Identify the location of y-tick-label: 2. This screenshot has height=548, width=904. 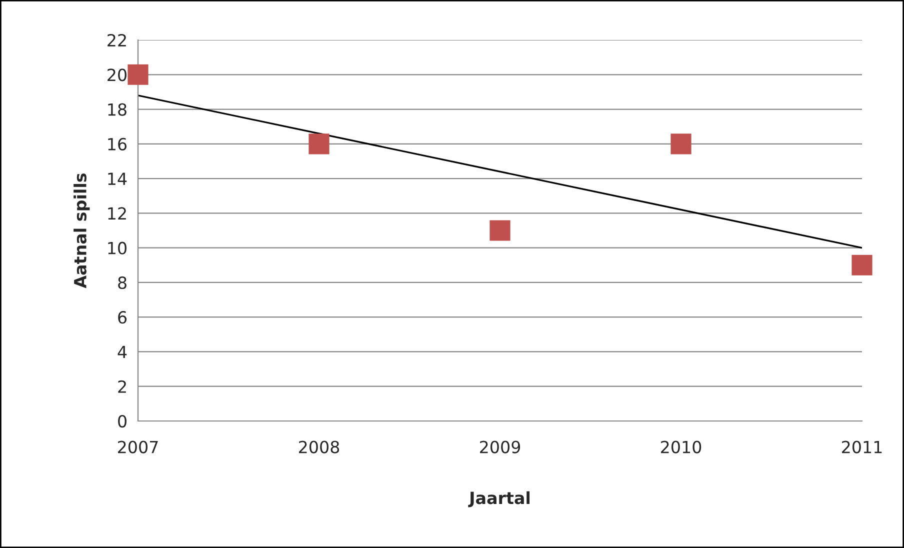
(122, 386).